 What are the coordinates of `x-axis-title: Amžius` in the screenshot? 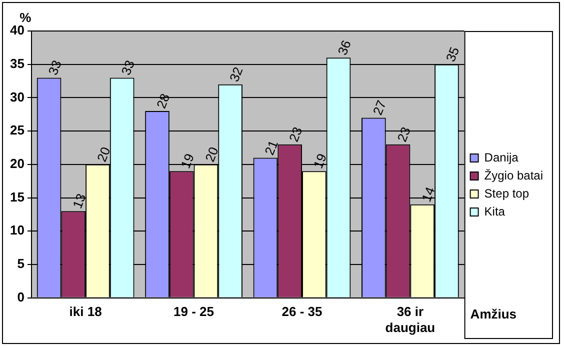 It's located at (493, 314).